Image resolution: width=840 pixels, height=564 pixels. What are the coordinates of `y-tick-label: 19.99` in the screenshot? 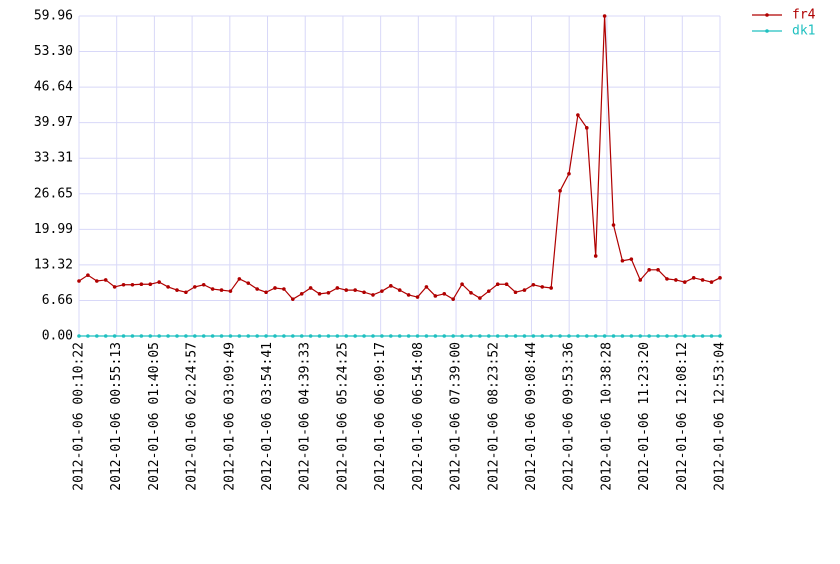 It's located at (53, 229).